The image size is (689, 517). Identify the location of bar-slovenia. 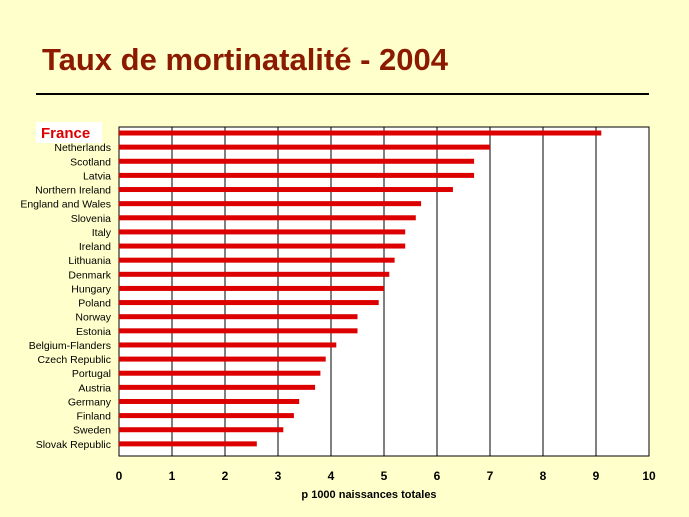
(267, 218).